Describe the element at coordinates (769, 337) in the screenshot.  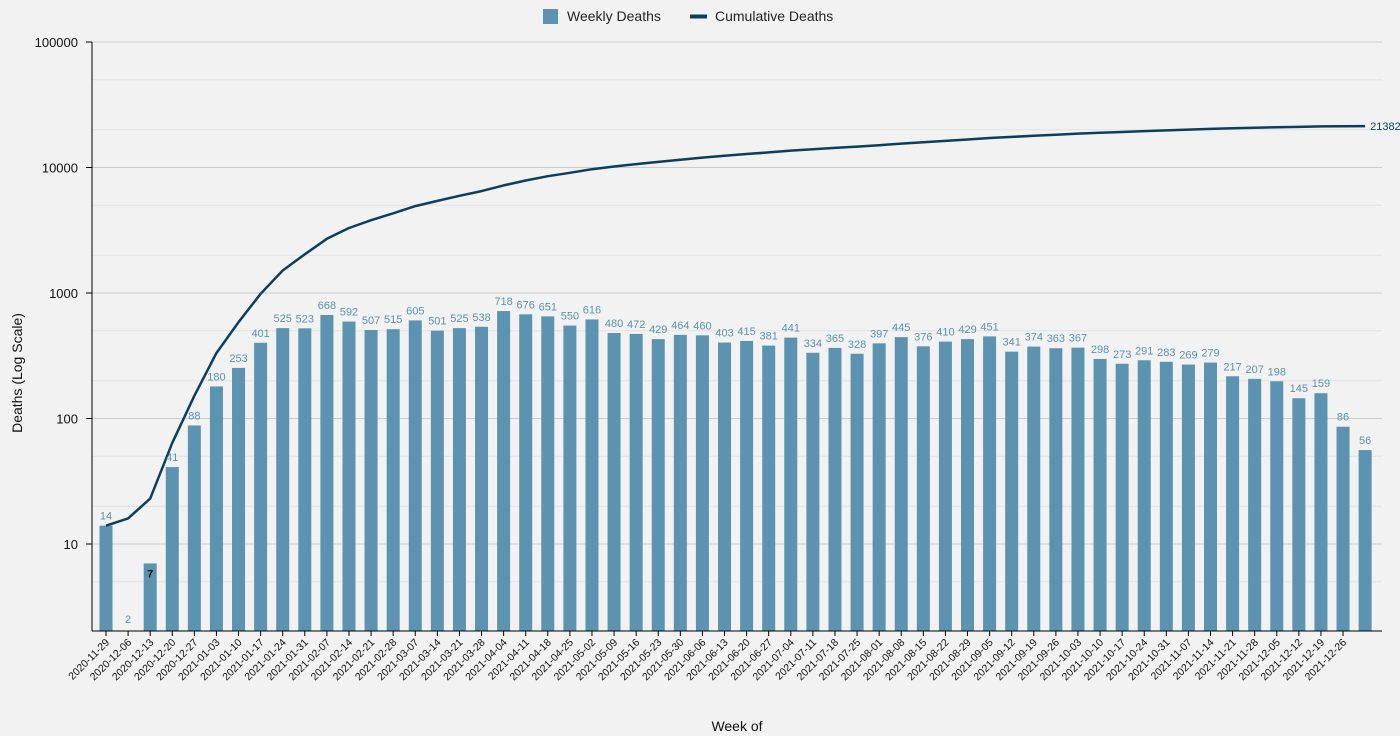
I see `bar-value-label: 381` at that location.